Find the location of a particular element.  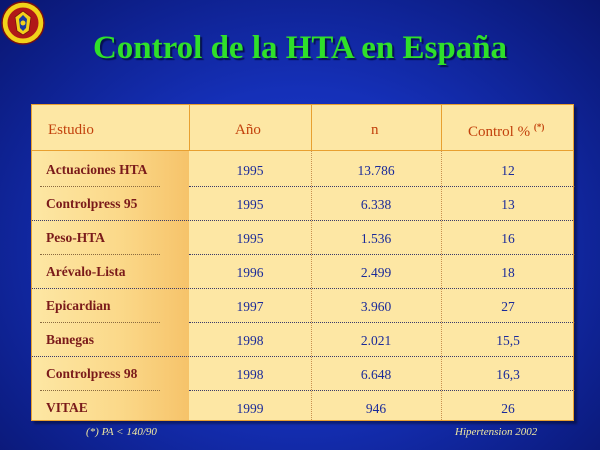

table-row: Controlpress 95 1995 6.338 13 is located at coordinates (302, 204).